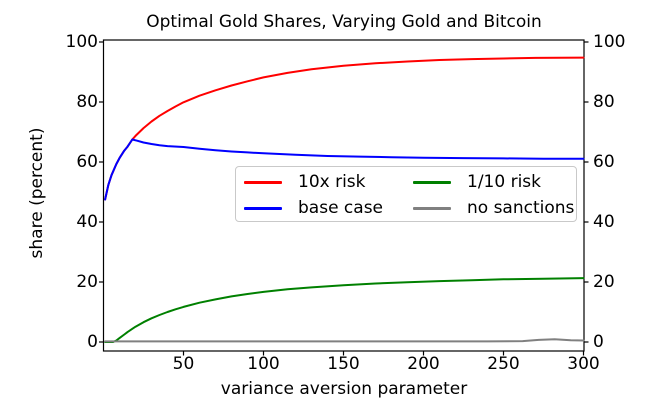 The image size is (672, 414). I want to click on legend-label-10x-risk: 10x risk, so click(332, 182).